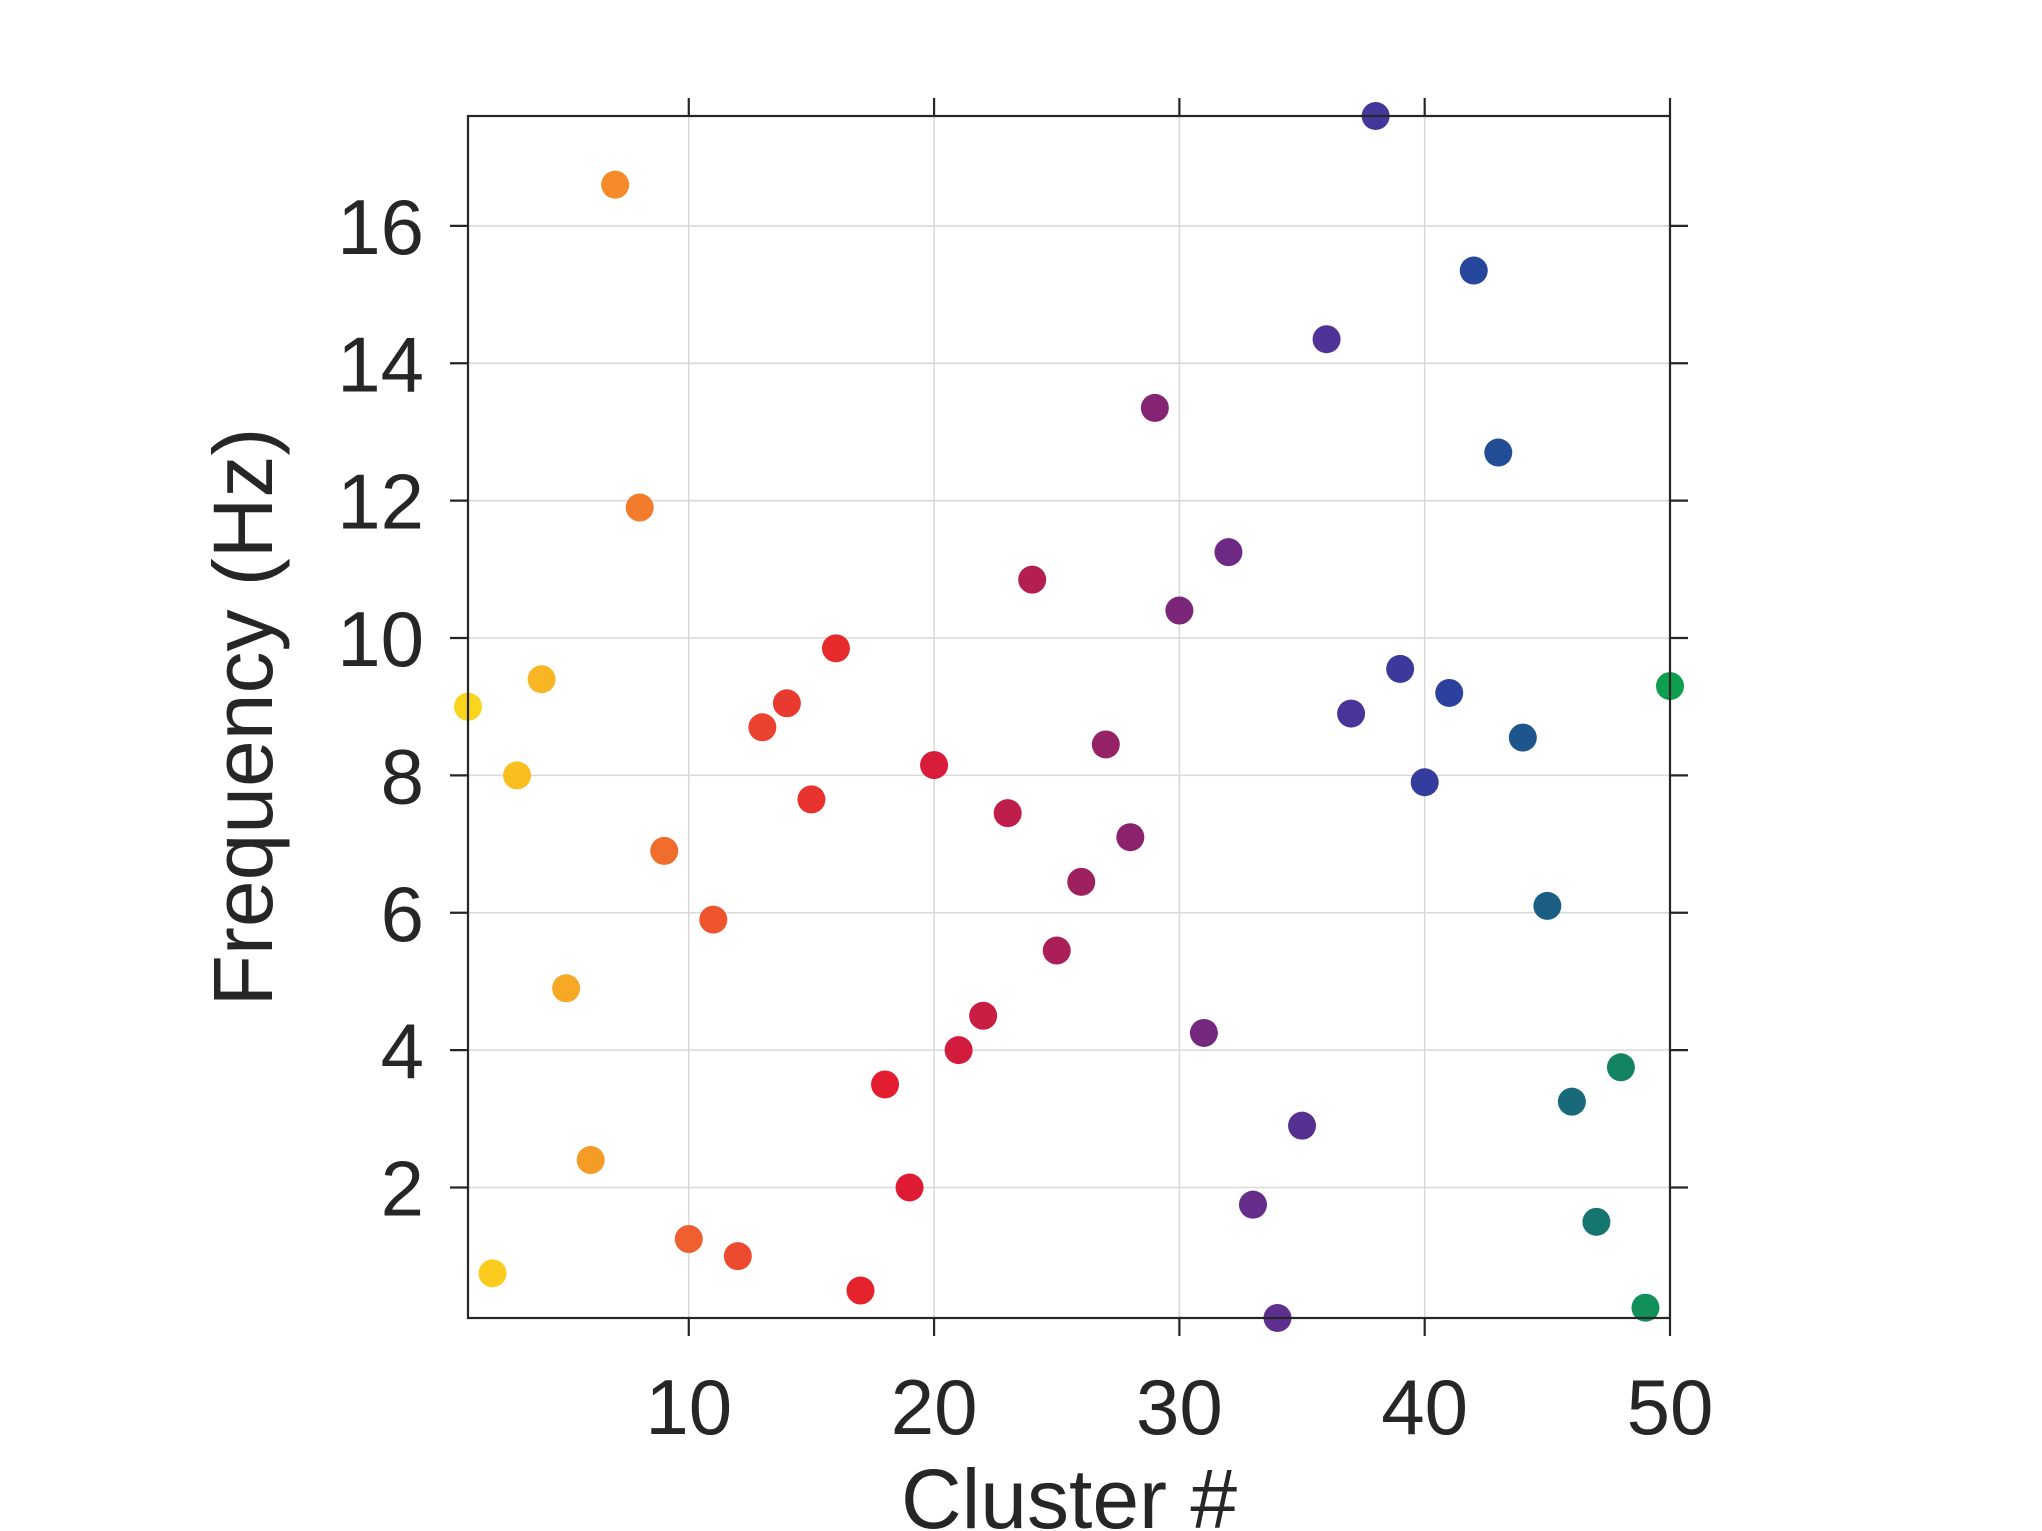 This screenshot has height=1531, width=2042. What do you see at coordinates (380, 364) in the screenshot?
I see `y-tick-label: 14` at bounding box center [380, 364].